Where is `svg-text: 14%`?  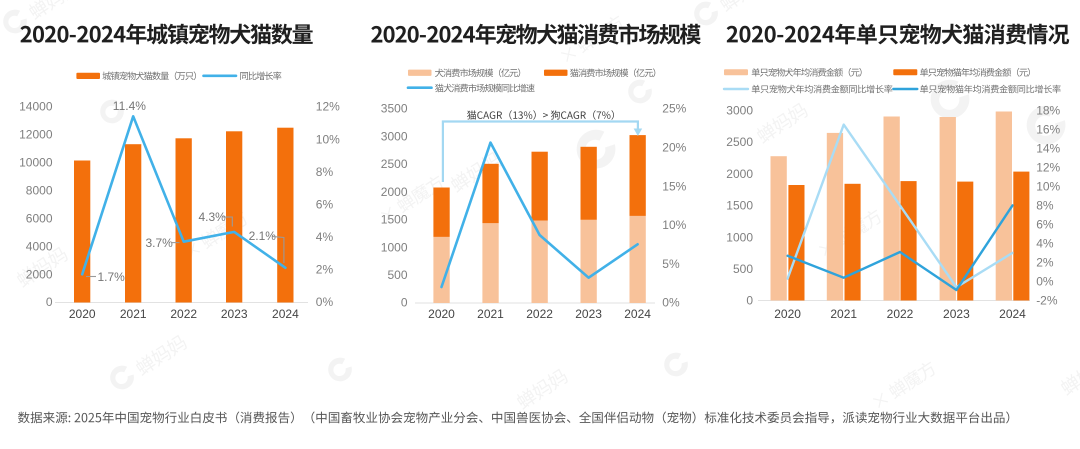 svg-text: 14% is located at coordinates (1048, 149).